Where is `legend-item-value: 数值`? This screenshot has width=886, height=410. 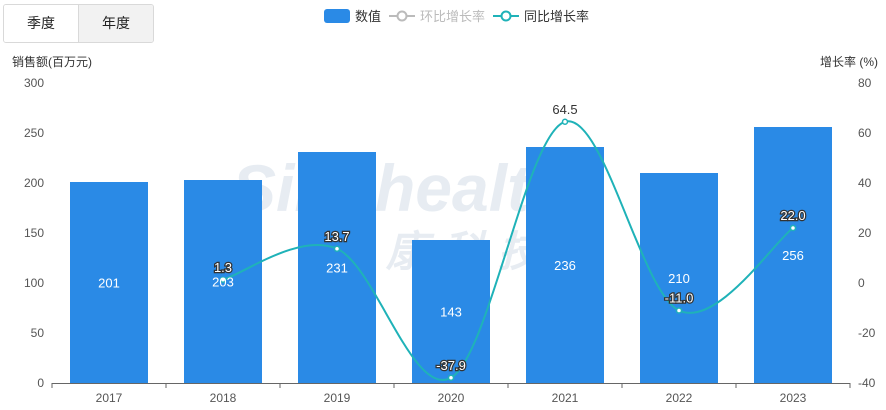 legend-item-value: 数值 is located at coordinates (352, 15).